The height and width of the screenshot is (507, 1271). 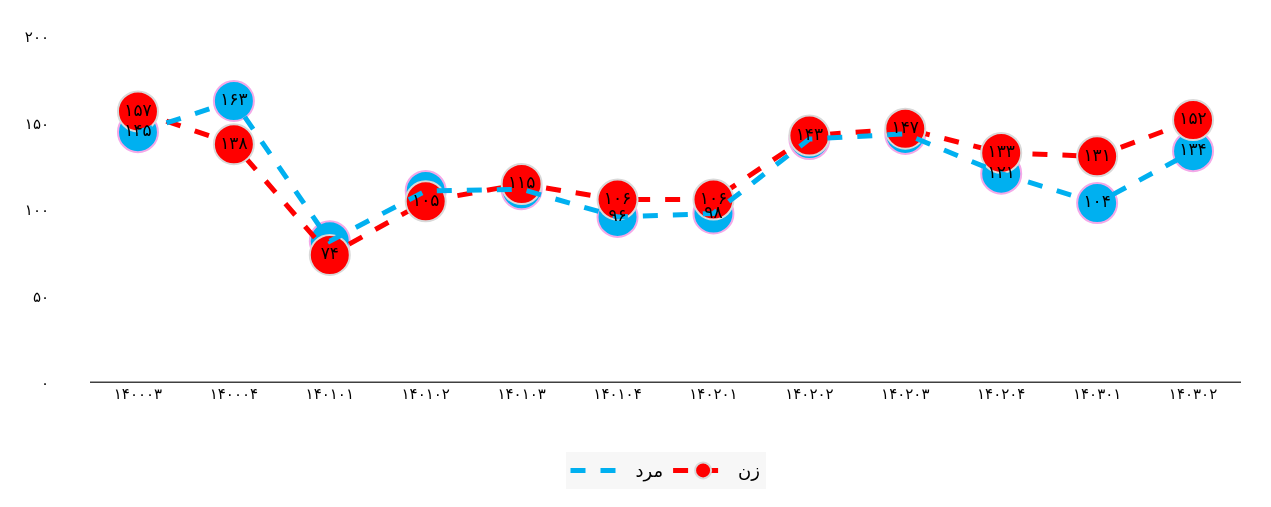 I want to click on legend-label: مرد, so click(x=649, y=471).